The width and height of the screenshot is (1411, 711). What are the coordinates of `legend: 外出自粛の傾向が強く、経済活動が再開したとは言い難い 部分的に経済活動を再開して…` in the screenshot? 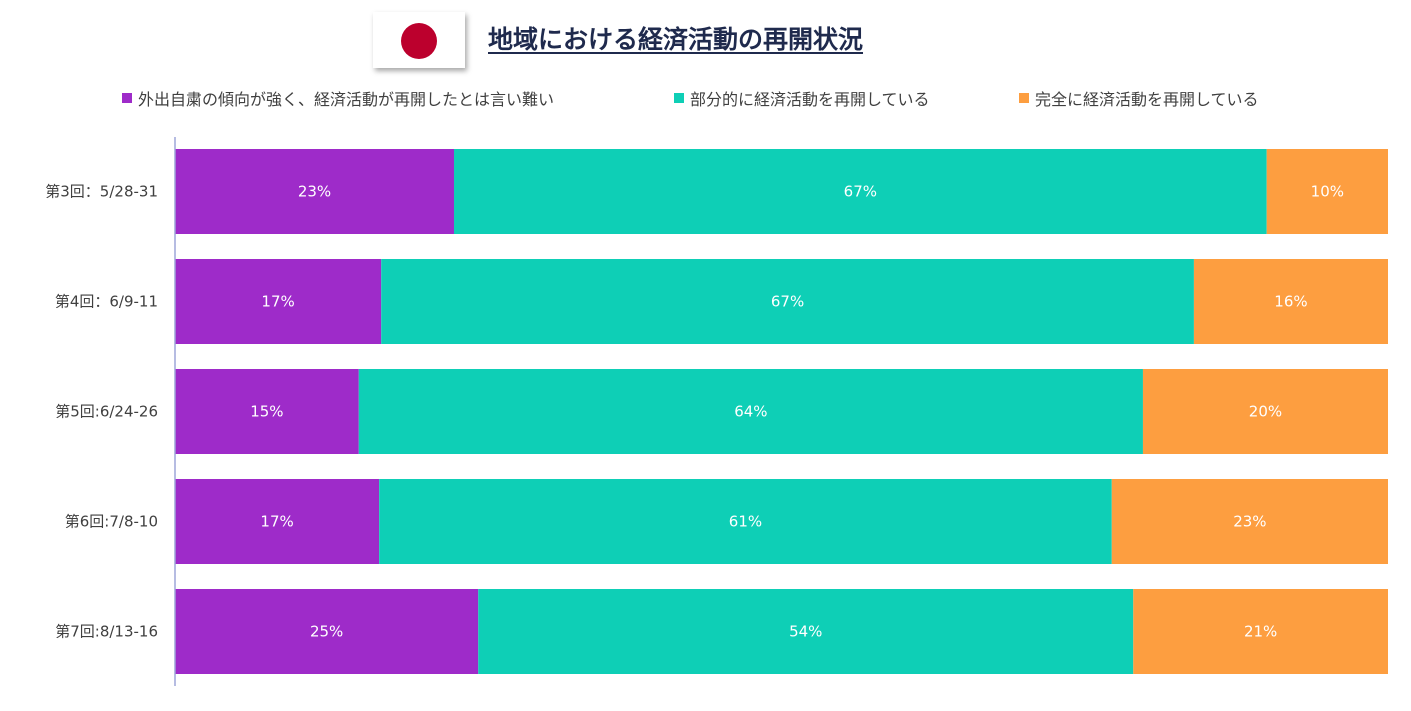 It's located at (705, 97).